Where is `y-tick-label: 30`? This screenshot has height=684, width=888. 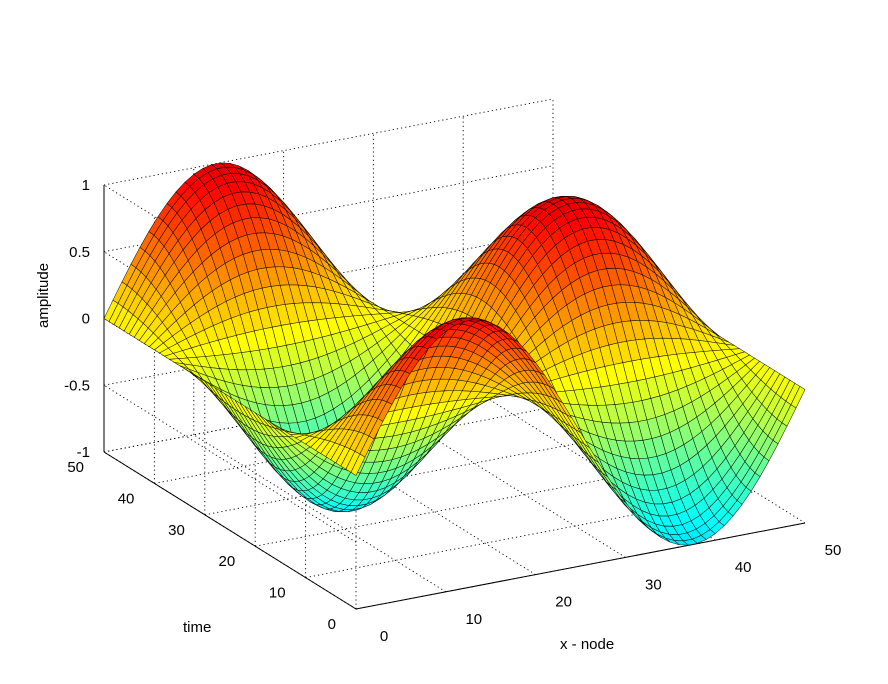 y-tick-label: 30 is located at coordinates (176, 530).